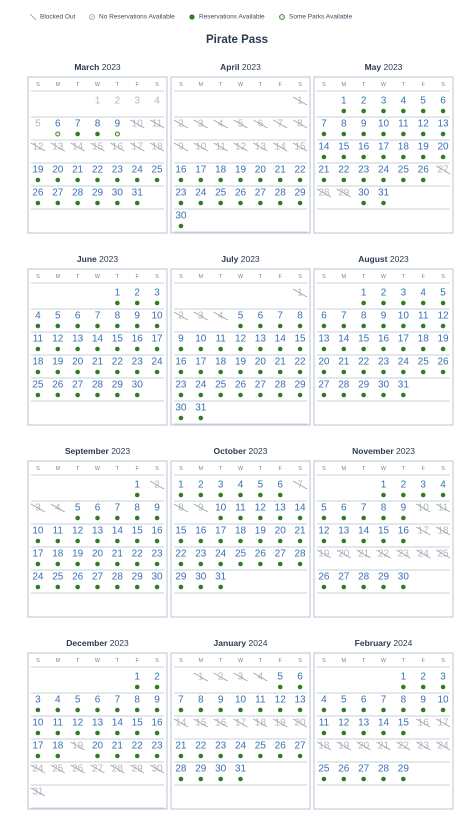  I want to click on day-number: 27, so click(98, 577).